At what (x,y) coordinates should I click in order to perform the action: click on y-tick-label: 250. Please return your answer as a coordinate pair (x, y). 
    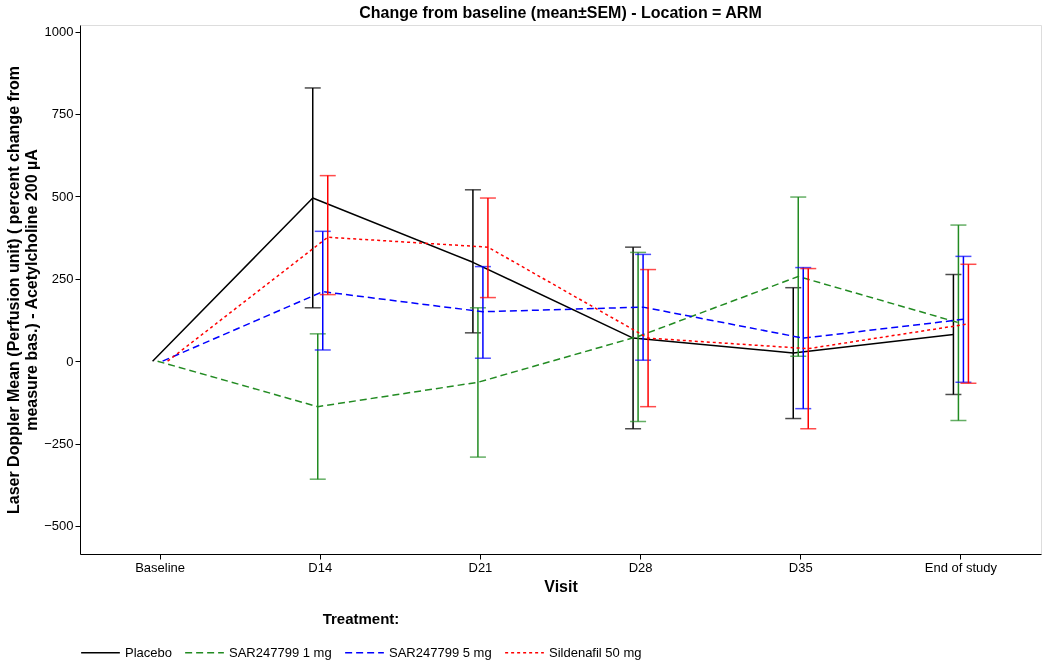
    Looking at the image, I should click on (62, 279).